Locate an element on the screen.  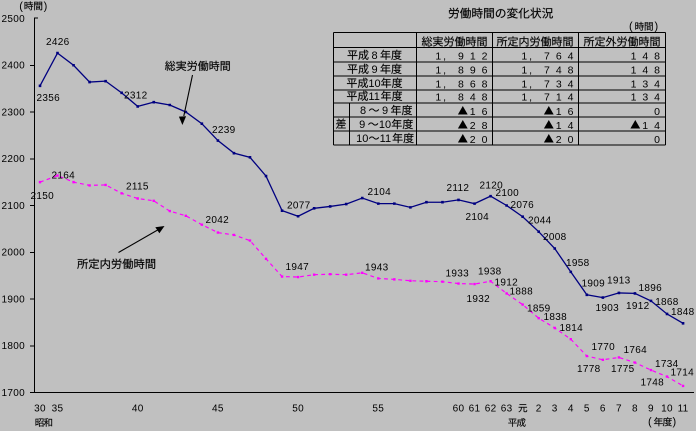
svg-text: 1933 is located at coordinates (458, 274).